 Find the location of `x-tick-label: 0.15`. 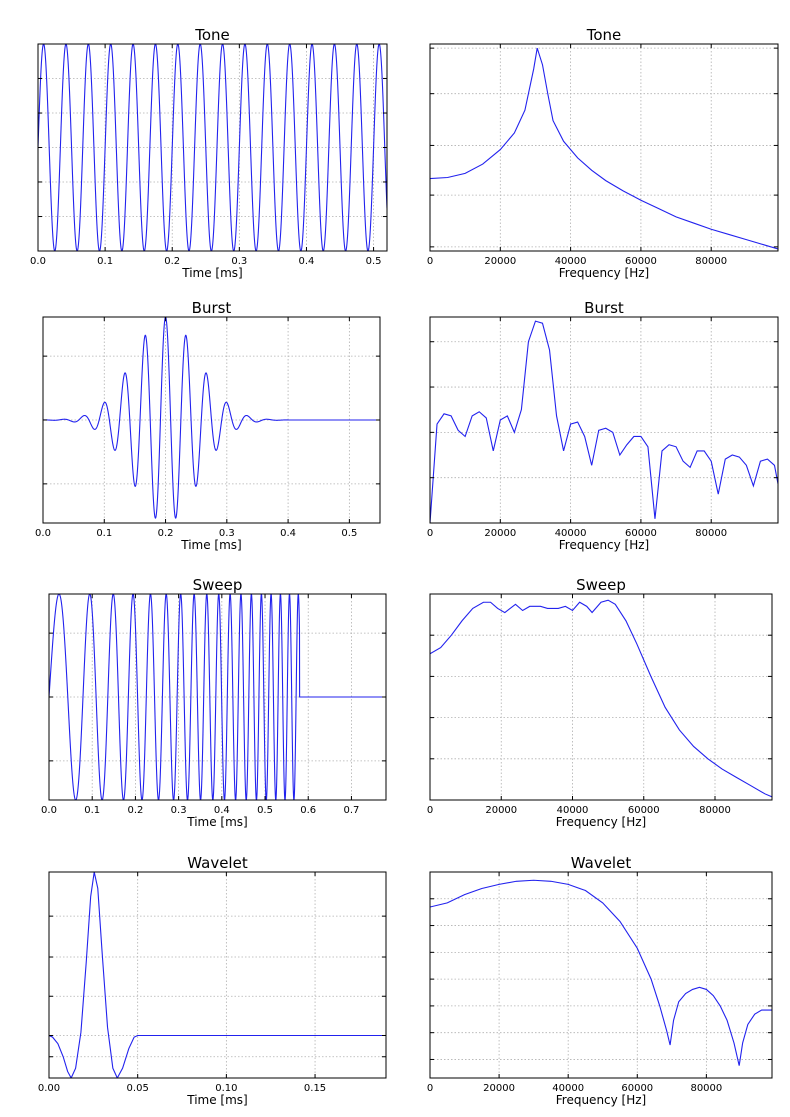

x-tick-label: 0.15 is located at coordinates (315, 1088).